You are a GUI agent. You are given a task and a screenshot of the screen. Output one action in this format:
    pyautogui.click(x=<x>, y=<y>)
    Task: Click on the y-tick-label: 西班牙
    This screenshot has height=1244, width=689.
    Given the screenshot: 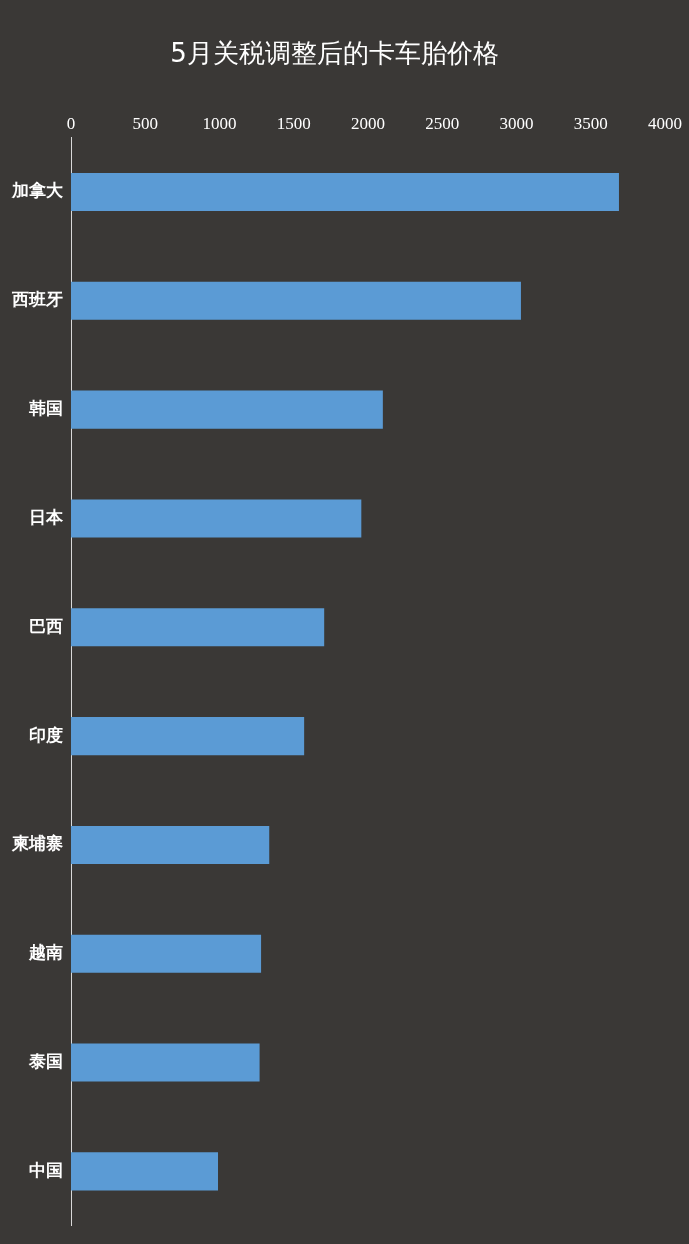 What is the action you would take?
    pyautogui.click(x=37, y=299)
    